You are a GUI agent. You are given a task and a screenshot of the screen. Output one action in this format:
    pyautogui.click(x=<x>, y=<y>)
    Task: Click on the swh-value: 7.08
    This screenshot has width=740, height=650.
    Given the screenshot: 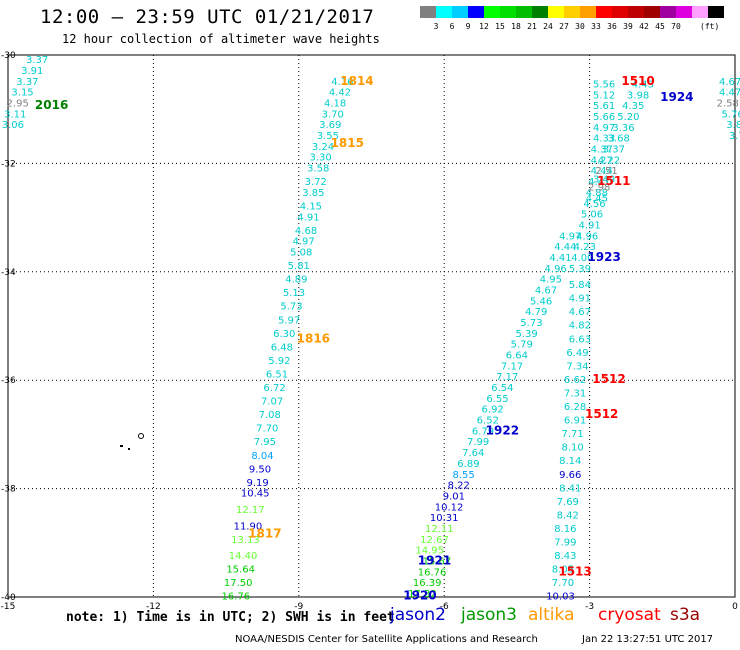 What is the action you would take?
    pyautogui.click(x=270, y=415)
    